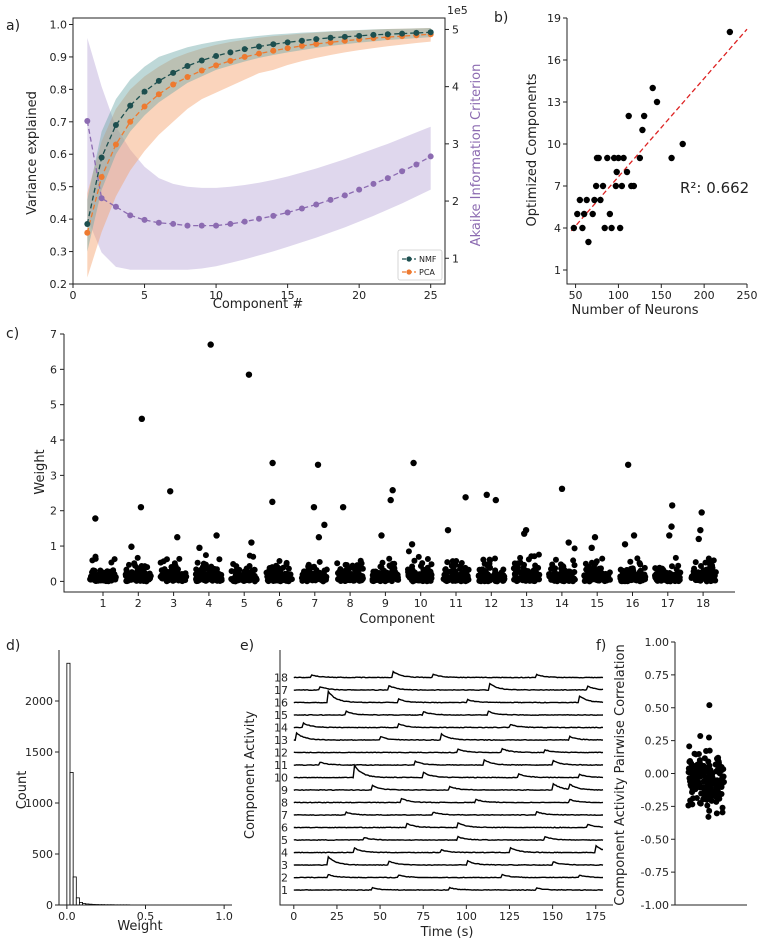 The height and width of the screenshot is (945, 768). Describe the element at coordinates (618, 295) in the screenshot. I see `chart-b-xtick-label: 100` at that location.